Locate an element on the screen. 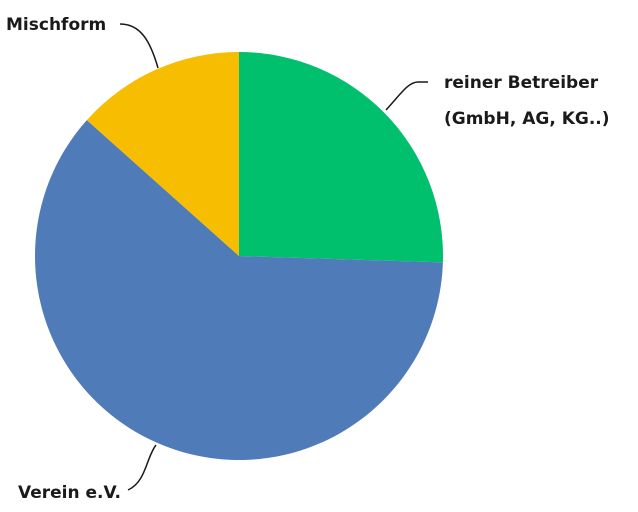 The width and height of the screenshot is (638, 512). label-verein-line1: Verein e.V. is located at coordinates (69, 493).